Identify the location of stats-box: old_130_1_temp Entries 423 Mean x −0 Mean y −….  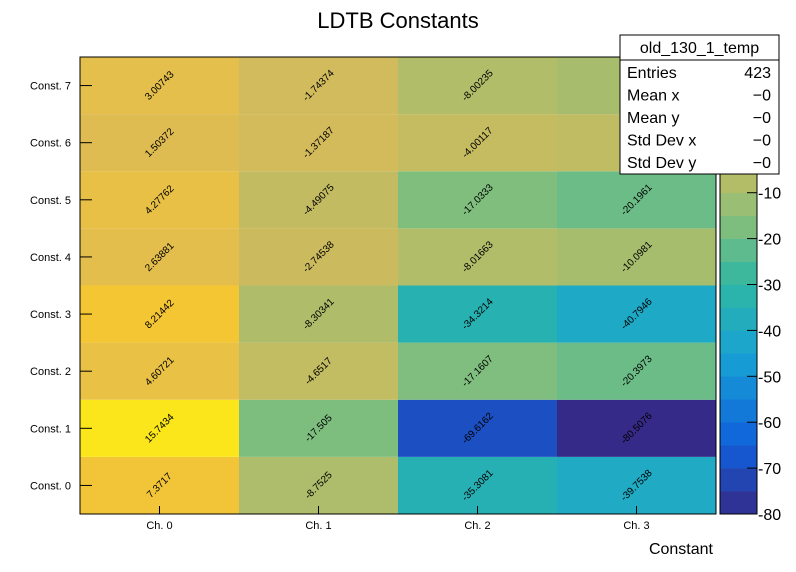
(699, 104).